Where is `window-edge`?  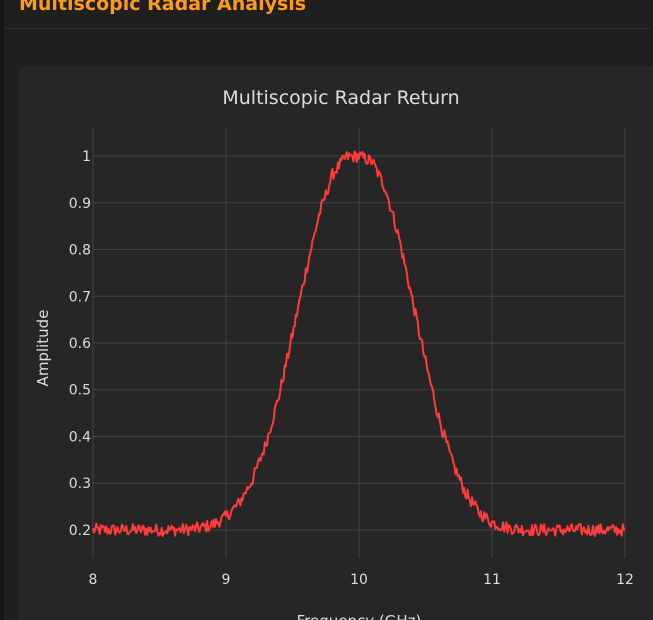
window-edge is located at coordinates (2, 310).